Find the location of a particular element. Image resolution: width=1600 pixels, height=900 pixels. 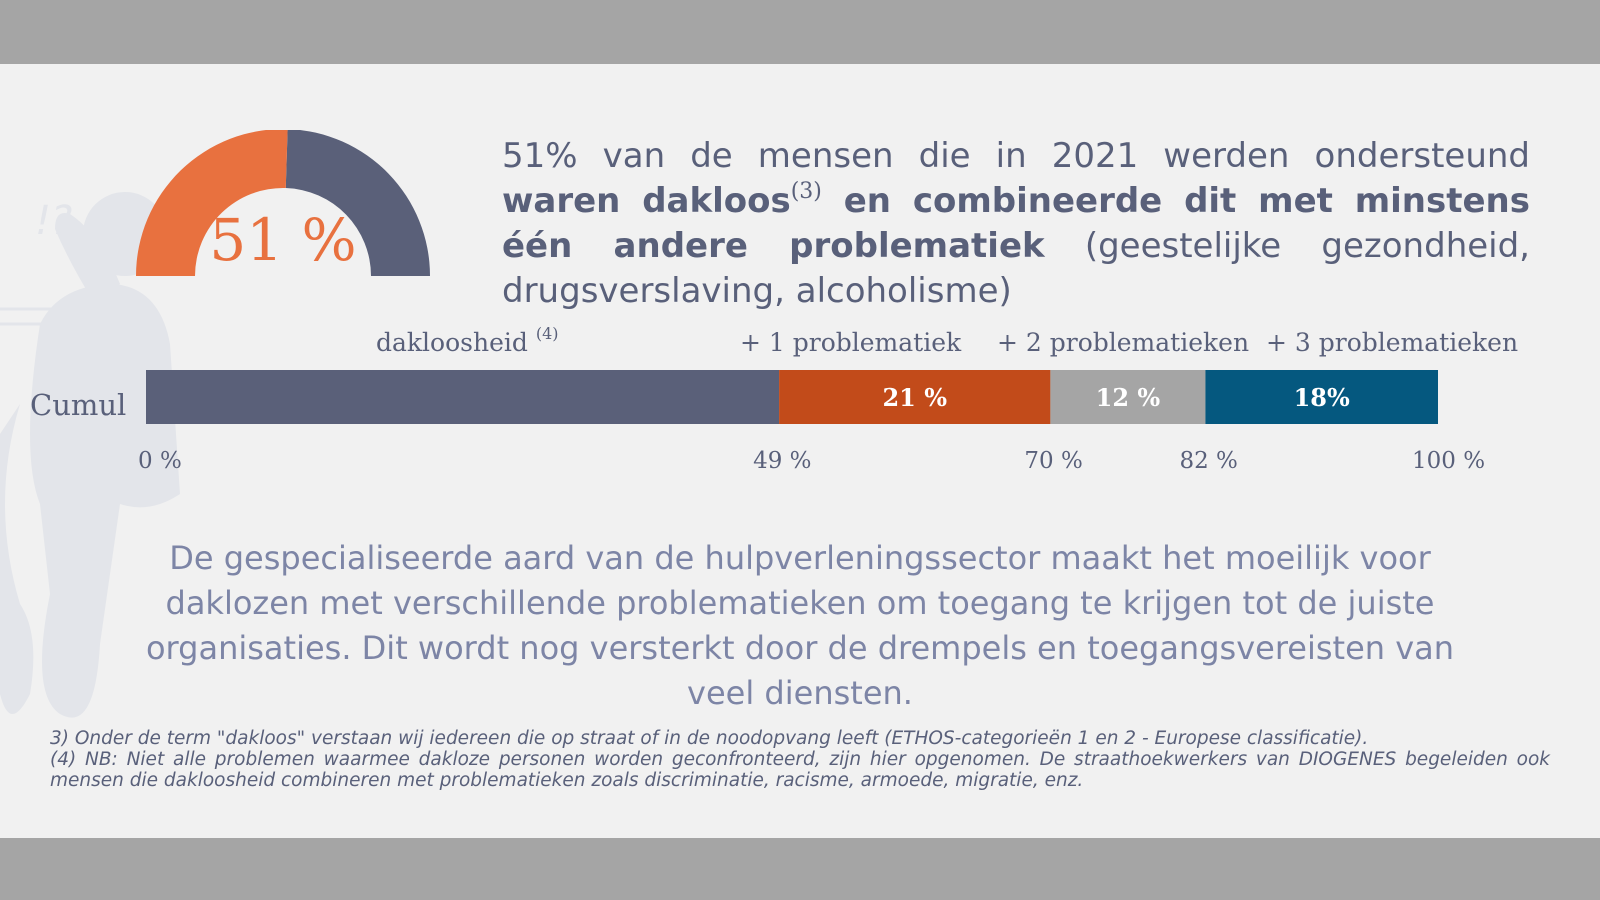

axis-tick-label: 100 % is located at coordinates (1449, 461).